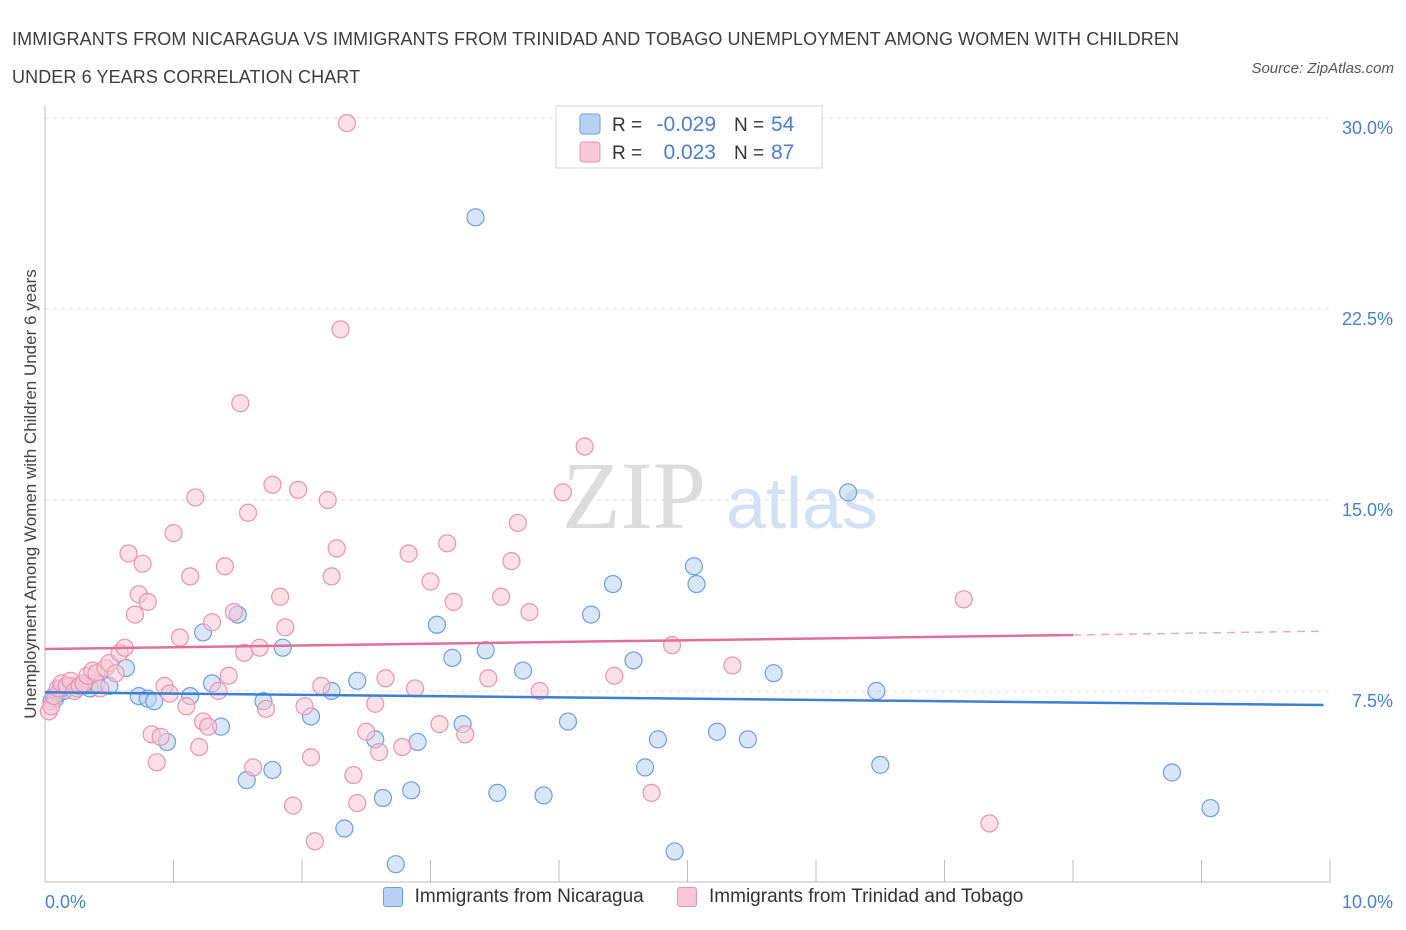 Image resolution: width=1406 pixels, height=930 pixels. I want to click on x-tick-label: 10.0%, so click(1367, 902).